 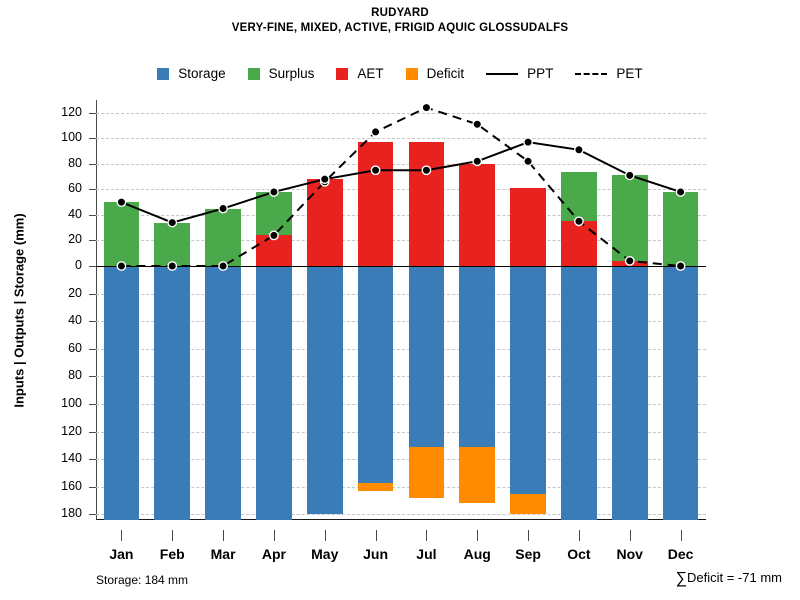 What do you see at coordinates (370, 73) in the screenshot?
I see `legend-label: AET` at bounding box center [370, 73].